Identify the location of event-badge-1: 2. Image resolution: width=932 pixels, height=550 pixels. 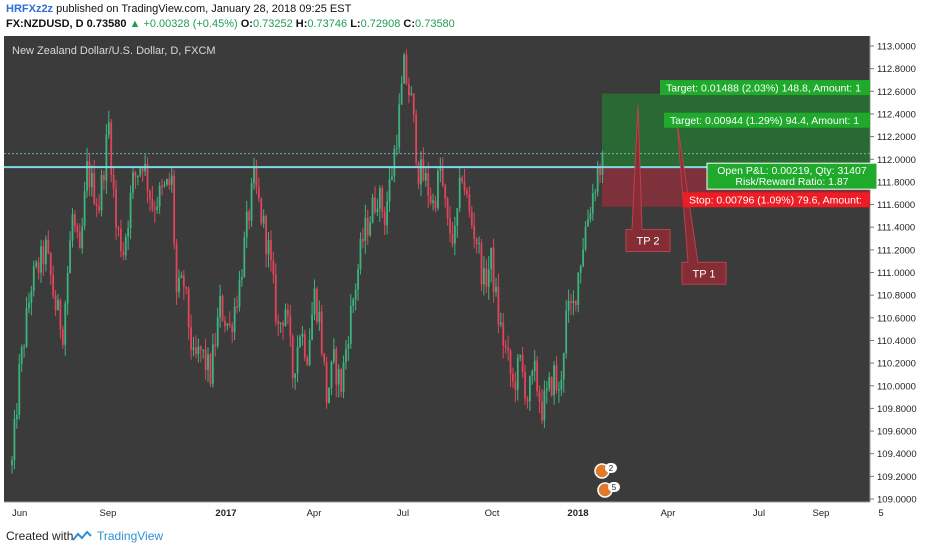
(605, 471).